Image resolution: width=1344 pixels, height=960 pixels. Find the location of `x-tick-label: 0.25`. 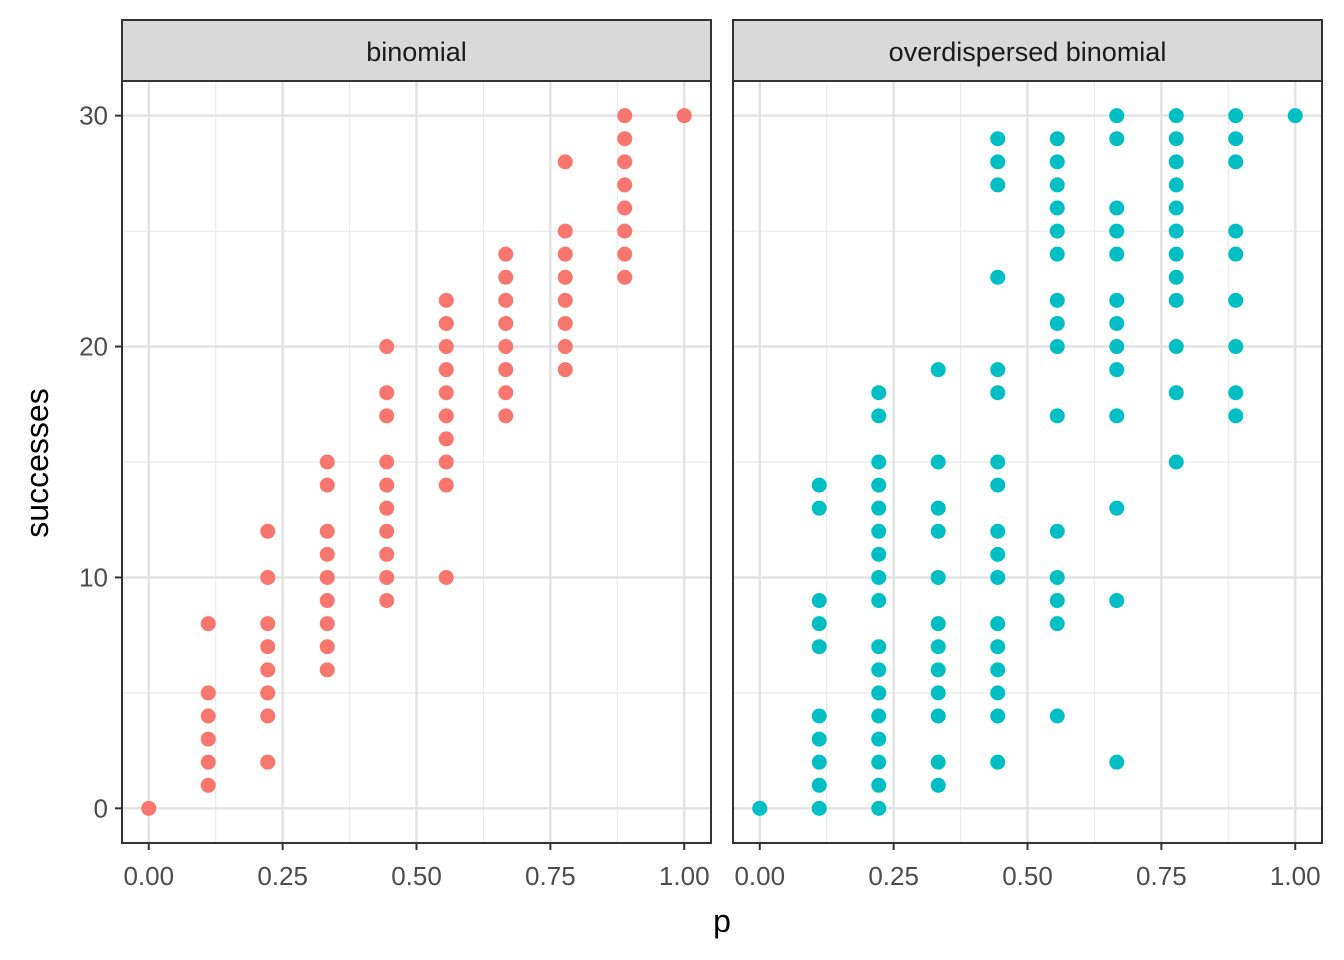

x-tick-label: 0.25 is located at coordinates (893, 876).